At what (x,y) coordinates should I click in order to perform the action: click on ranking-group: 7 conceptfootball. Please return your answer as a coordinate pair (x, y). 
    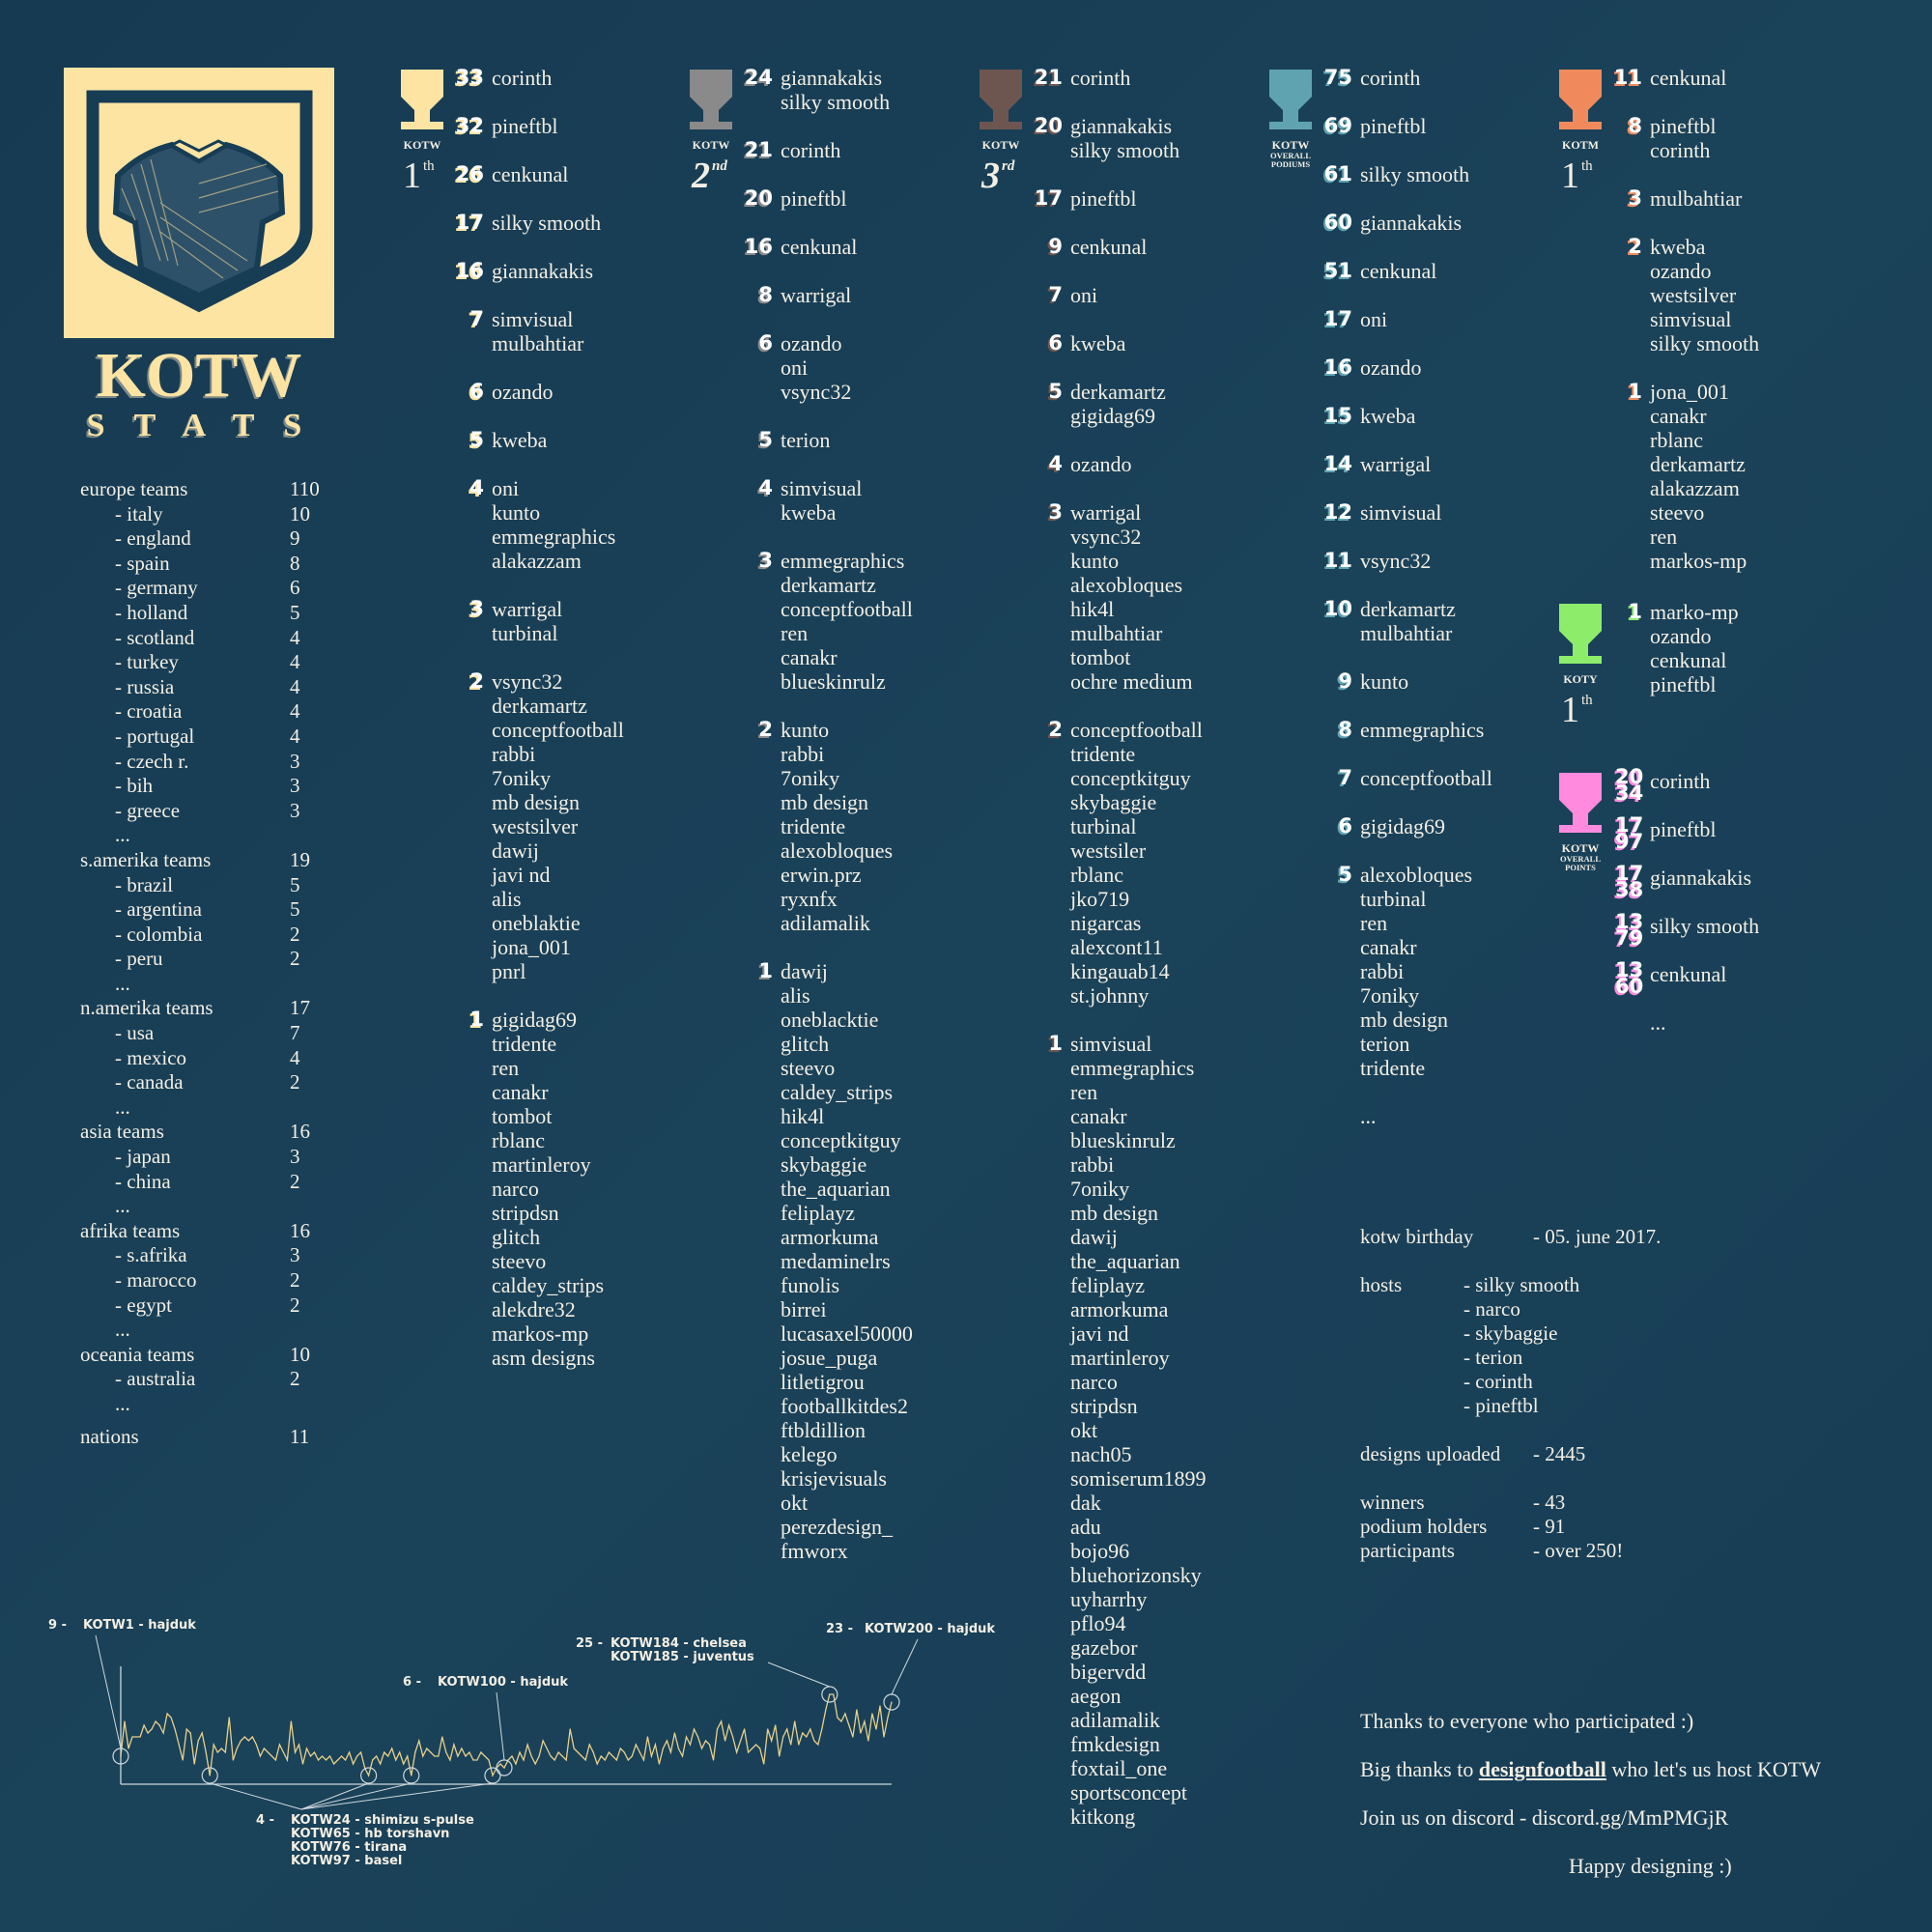
    Looking at the image, I should click on (1462, 778).